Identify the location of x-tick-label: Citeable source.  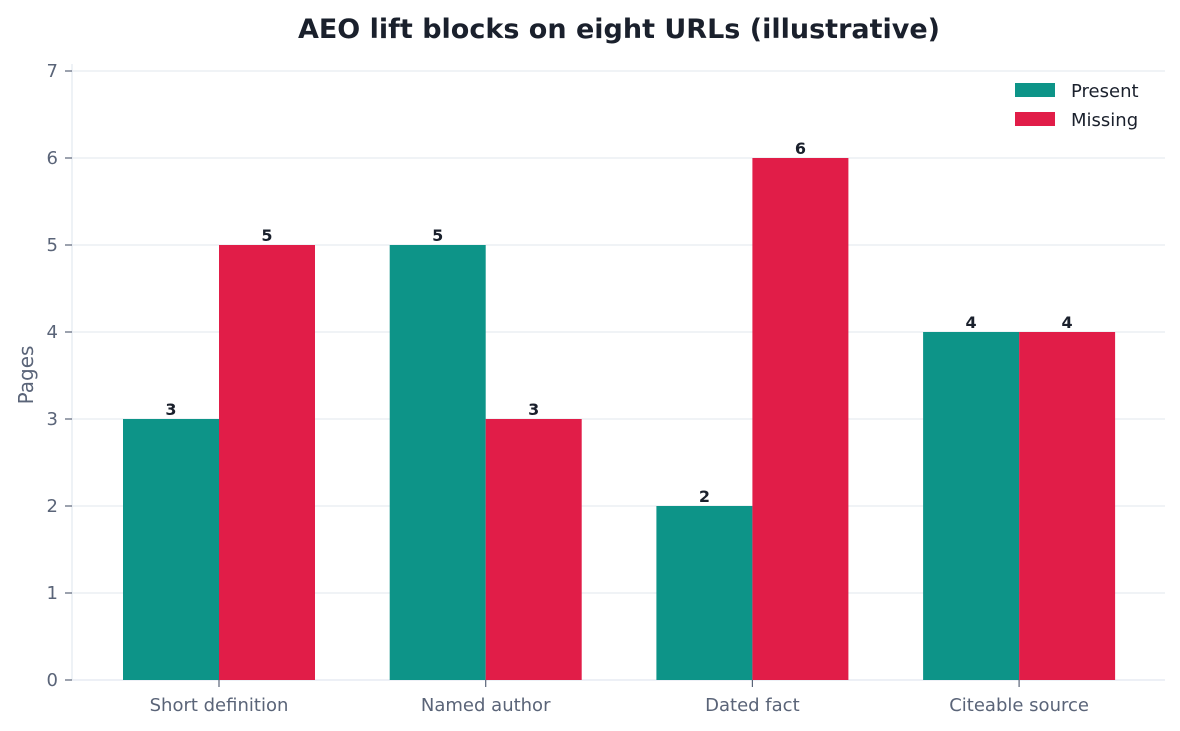
(1019, 705).